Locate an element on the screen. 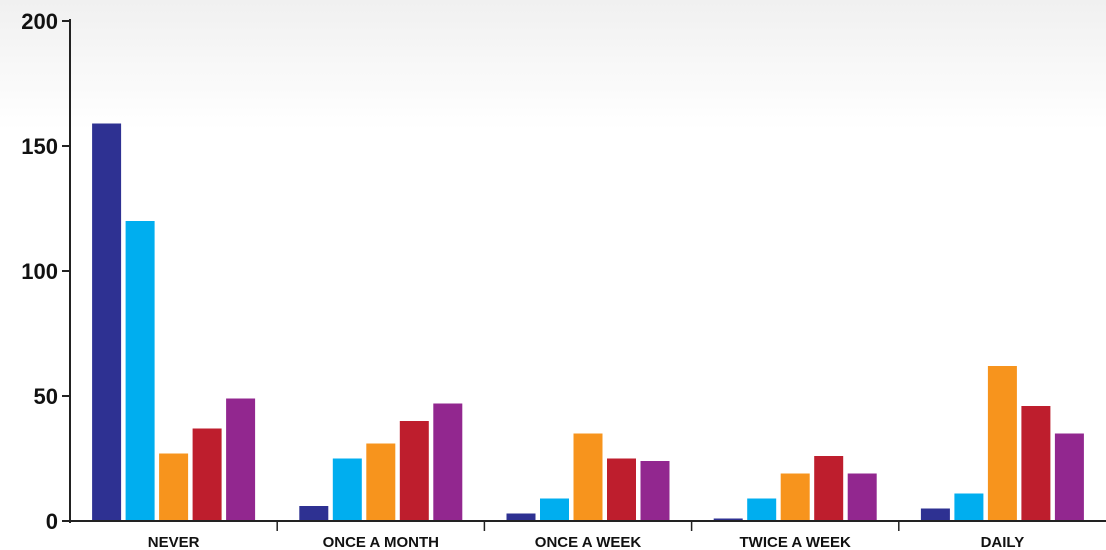 This screenshot has width=1106, height=550. y-tick-label-2: 100 is located at coordinates (39, 271).